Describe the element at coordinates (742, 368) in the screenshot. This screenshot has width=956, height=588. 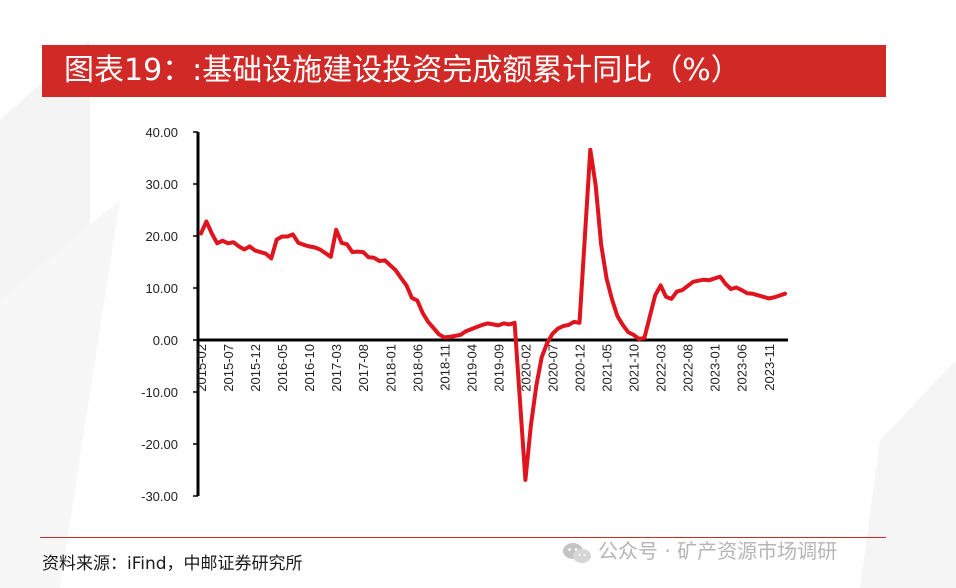
I see `x-tick-label: 2023-06` at that location.